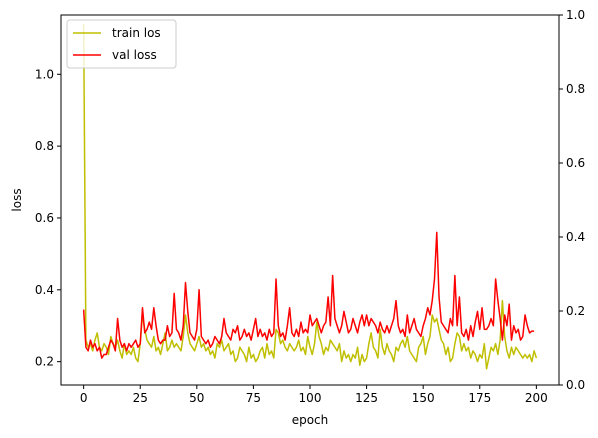  What do you see at coordinates (44, 146) in the screenshot?
I see `y-tick-label: 0.8` at bounding box center [44, 146].